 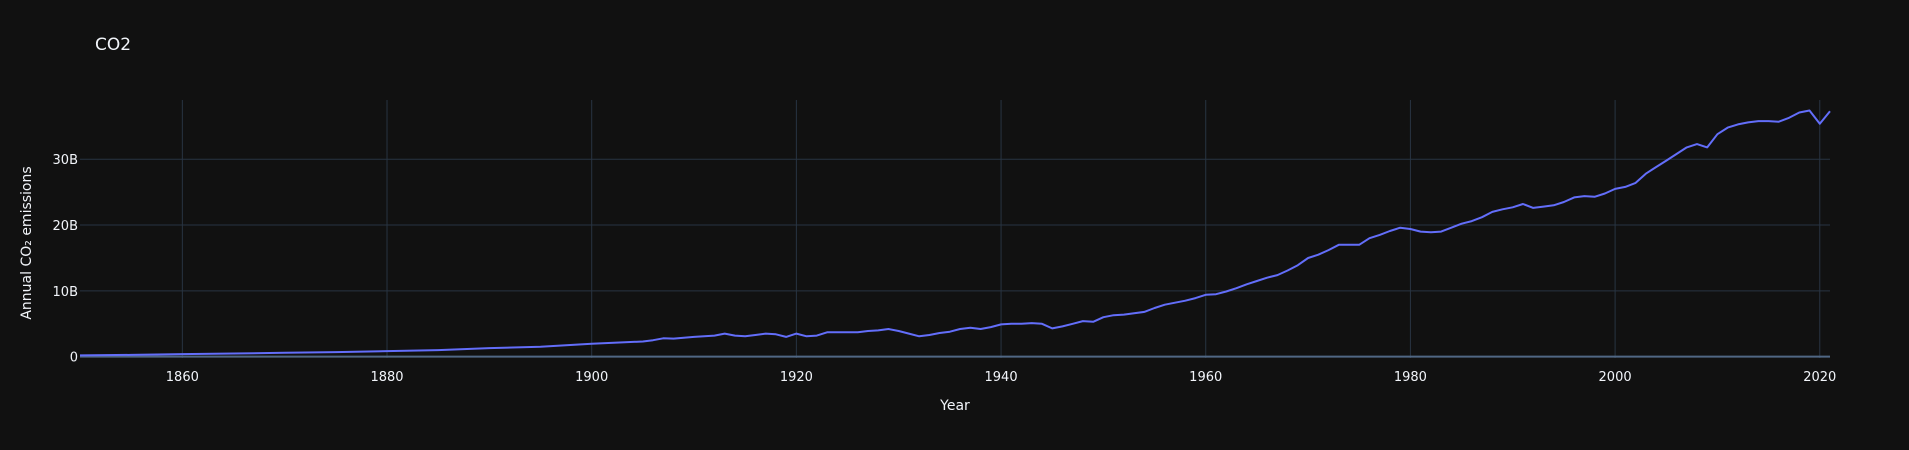 I want to click on y-tick-label: 10B, so click(x=65, y=292).